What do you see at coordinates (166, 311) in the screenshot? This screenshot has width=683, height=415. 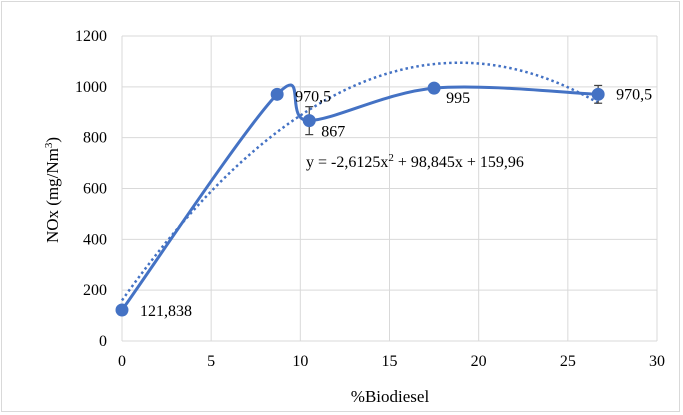 I see `data-label: 121,838` at bounding box center [166, 311].